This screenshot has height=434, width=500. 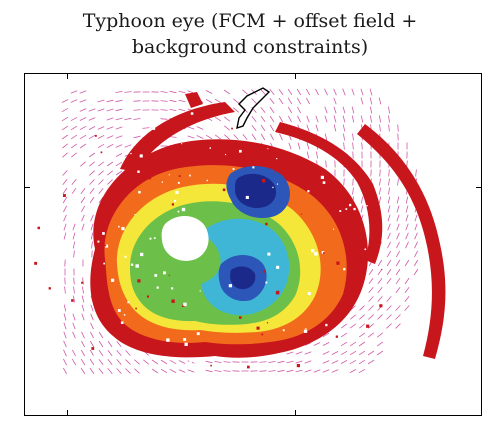 I want to click on coastline-outline, so click(x=253, y=108).